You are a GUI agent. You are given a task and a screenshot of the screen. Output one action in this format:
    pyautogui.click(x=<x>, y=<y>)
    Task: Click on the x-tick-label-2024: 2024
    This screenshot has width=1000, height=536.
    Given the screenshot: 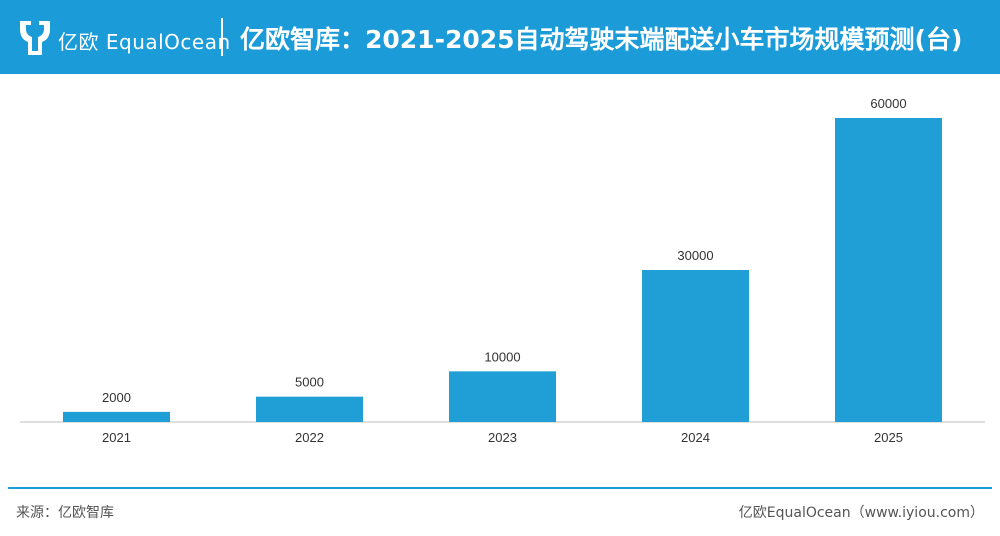 What is the action you would take?
    pyautogui.click(x=695, y=437)
    